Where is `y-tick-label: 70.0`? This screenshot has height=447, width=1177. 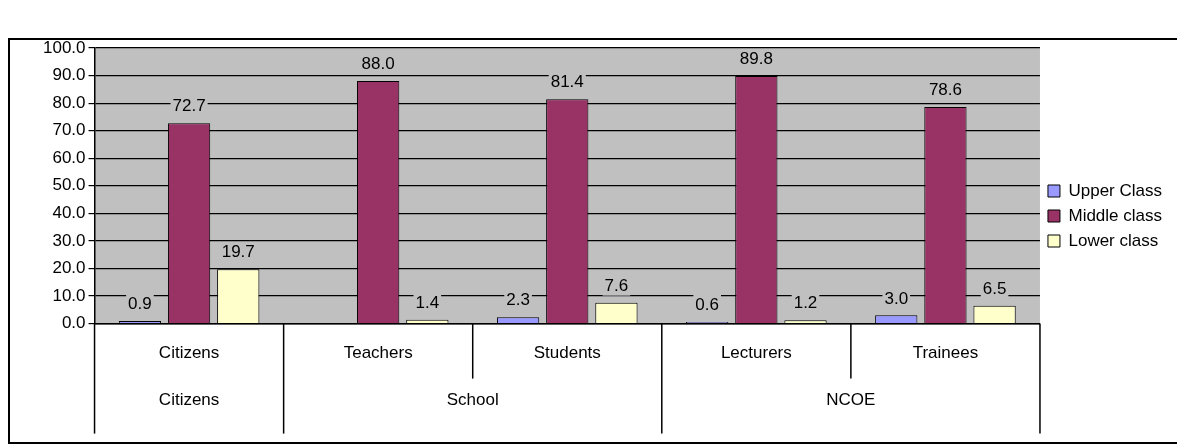
y-tick-label: 70.0 is located at coordinates (69, 130).